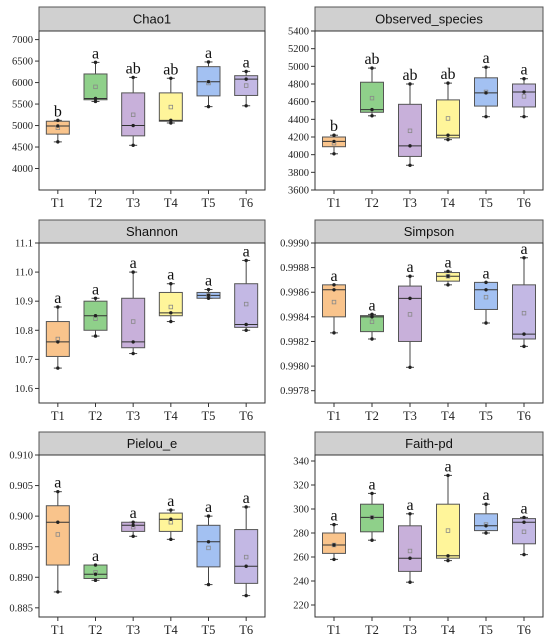 The height and width of the screenshot is (638, 550). Describe the element at coordinates (209, 416) in the screenshot. I see `x-tick-label: T5` at that location.